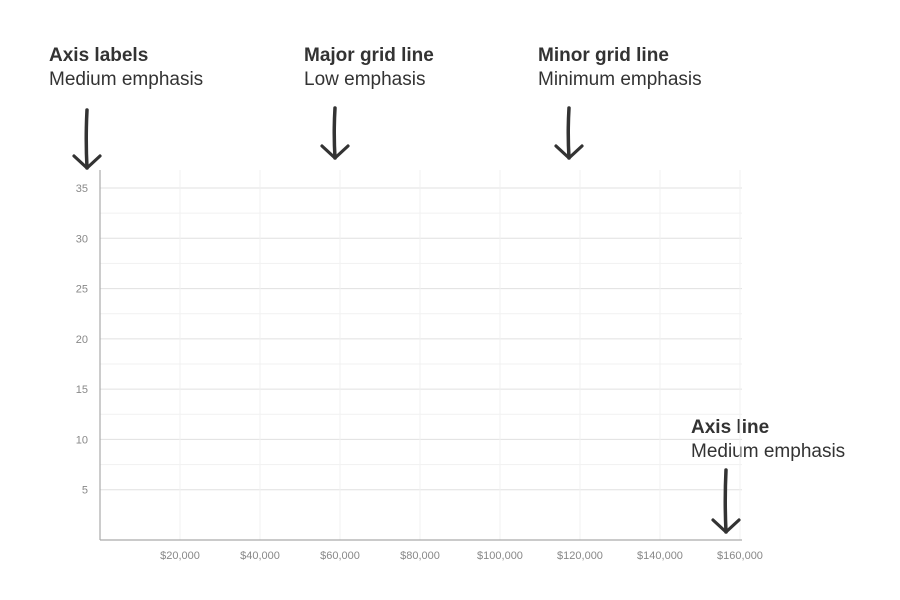 The height and width of the screenshot is (600, 900). What do you see at coordinates (726, 501) in the screenshot?
I see `arrow-axis-line-icon` at bounding box center [726, 501].